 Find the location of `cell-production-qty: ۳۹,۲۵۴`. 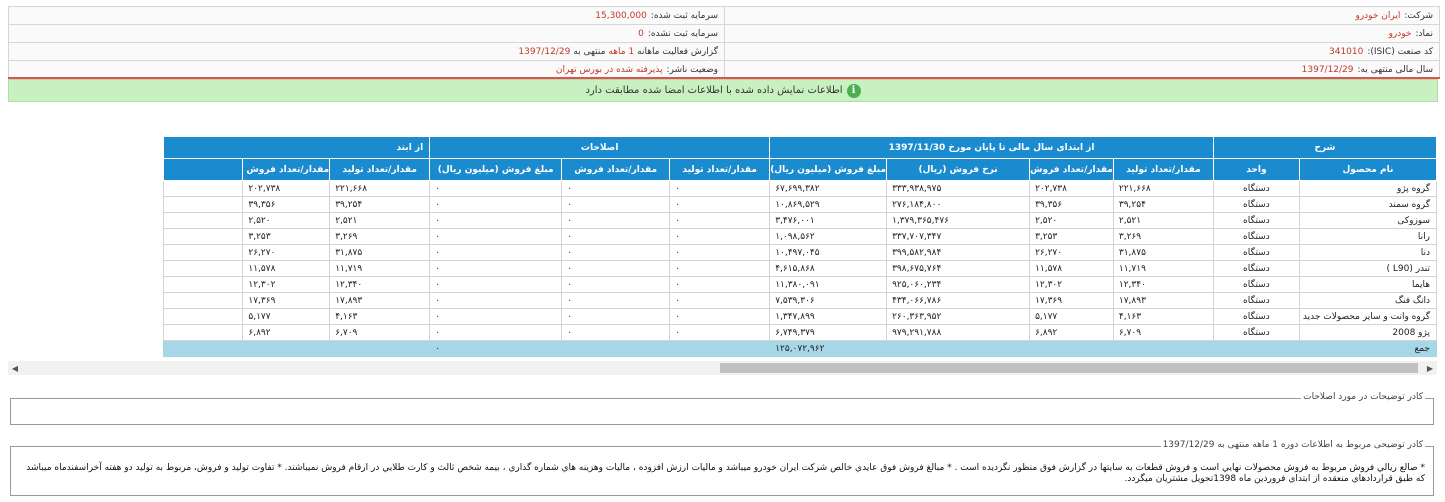

cell-production-qty: ۳۹,۲۵۴ is located at coordinates (1163, 204).